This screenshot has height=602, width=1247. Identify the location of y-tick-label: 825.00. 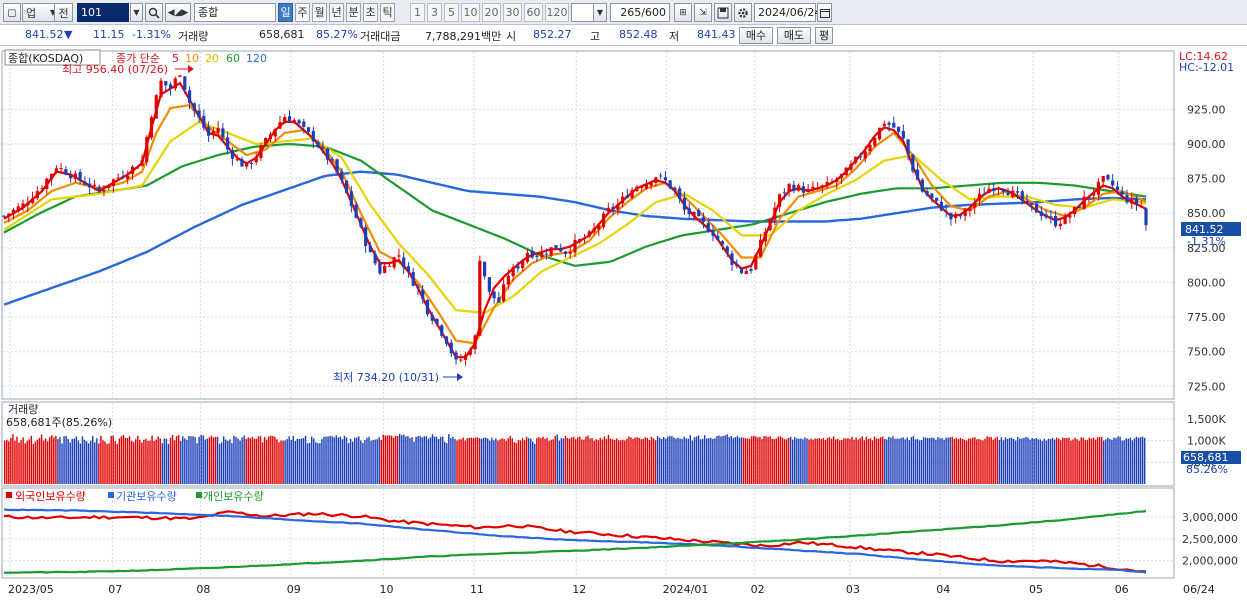
(1206, 248).